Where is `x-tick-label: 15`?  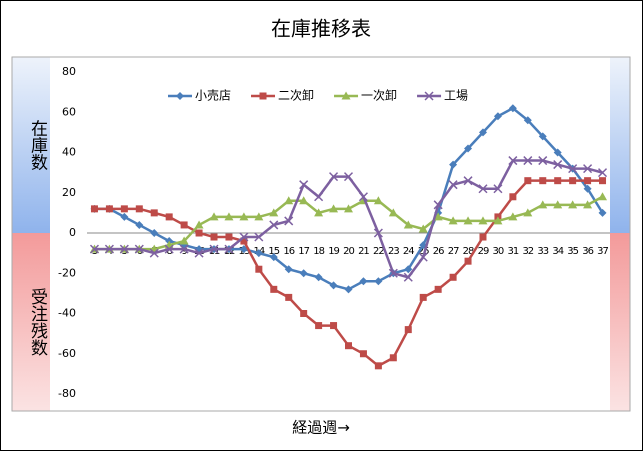 x-tick-label: 15 is located at coordinates (273, 251).